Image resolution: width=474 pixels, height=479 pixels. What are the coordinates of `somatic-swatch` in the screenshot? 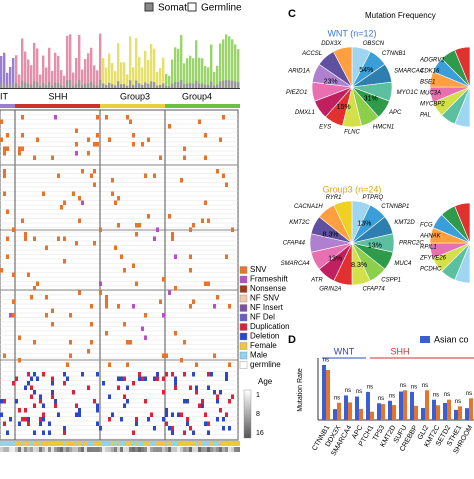 It's located at (149, 7).